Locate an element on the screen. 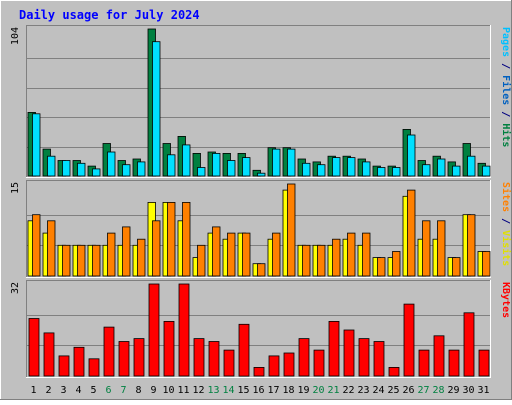 This screenshot has width=512, height=405. x-tick-label-day-16: 16 is located at coordinates (258, 390).